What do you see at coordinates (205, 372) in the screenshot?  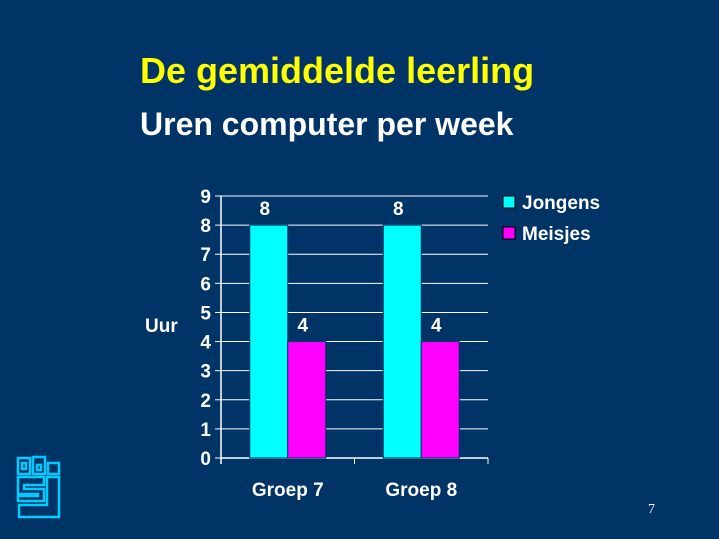 I see `y-tick-label: 3` at bounding box center [205, 372].